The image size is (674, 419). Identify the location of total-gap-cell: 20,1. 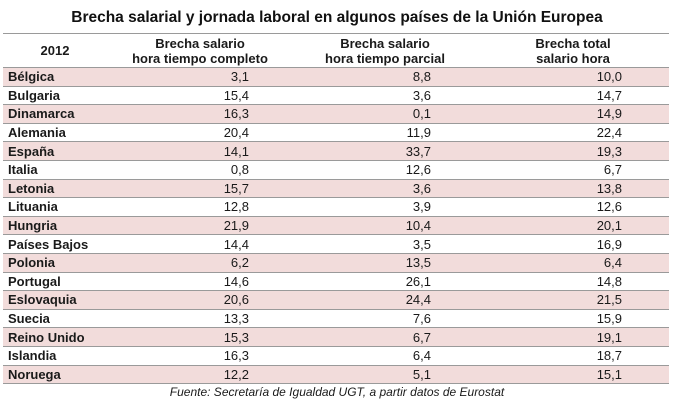
(573, 226).